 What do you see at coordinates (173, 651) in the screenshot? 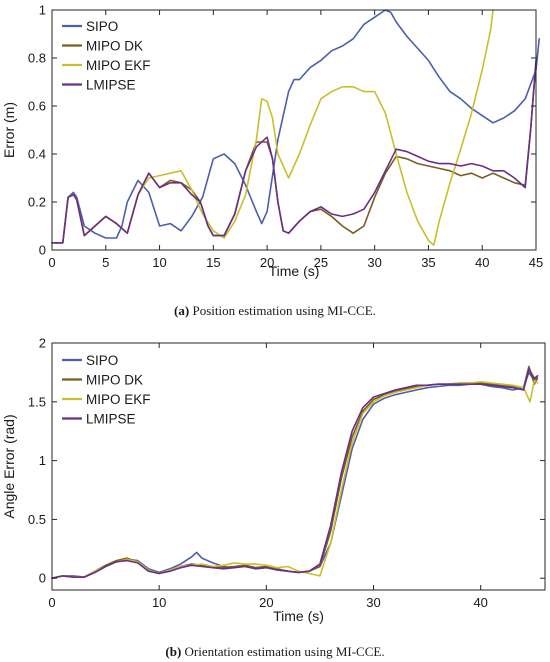
I see `caption-label: (b)` at bounding box center [173, 651].